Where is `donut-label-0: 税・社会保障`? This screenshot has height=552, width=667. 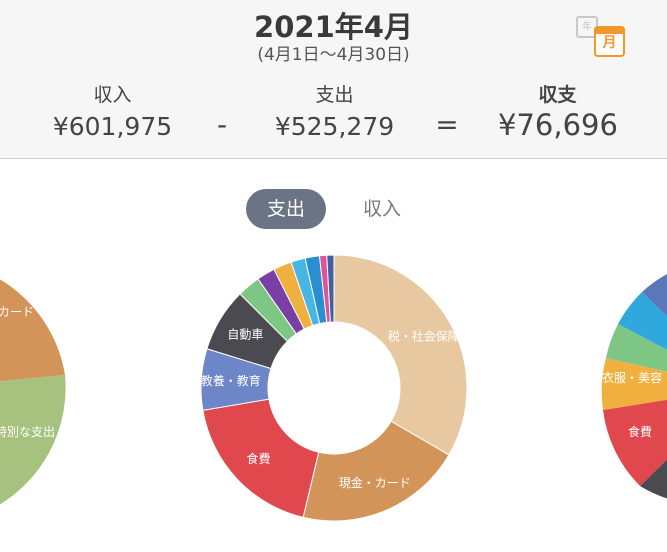 donut-label-0: 税・社会保障 is located at coordinates (424, 335).